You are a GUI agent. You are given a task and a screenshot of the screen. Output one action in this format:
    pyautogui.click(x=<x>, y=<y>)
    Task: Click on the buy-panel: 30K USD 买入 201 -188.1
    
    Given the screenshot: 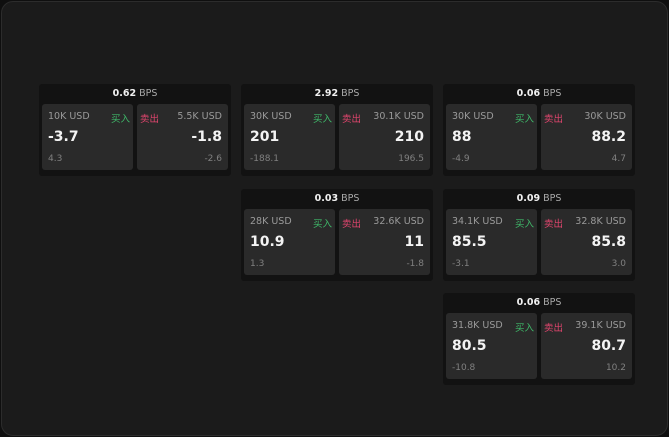 What is the action you would take?
    pyautogui.click(x=289, y=137)
    